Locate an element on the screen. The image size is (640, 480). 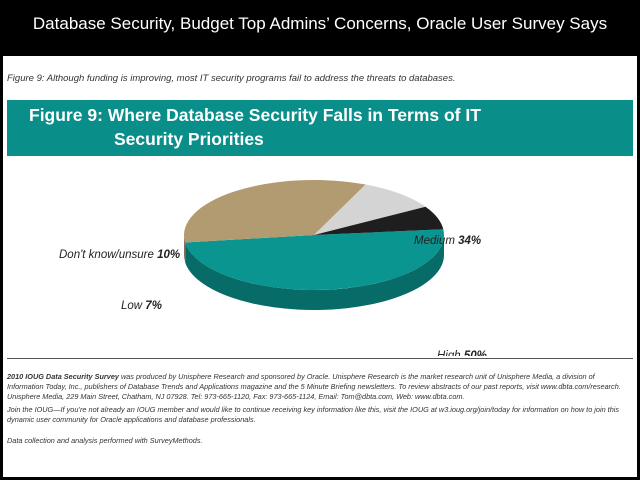
pie-label-medium: Medium 34% is located at coordinates (447, 241).